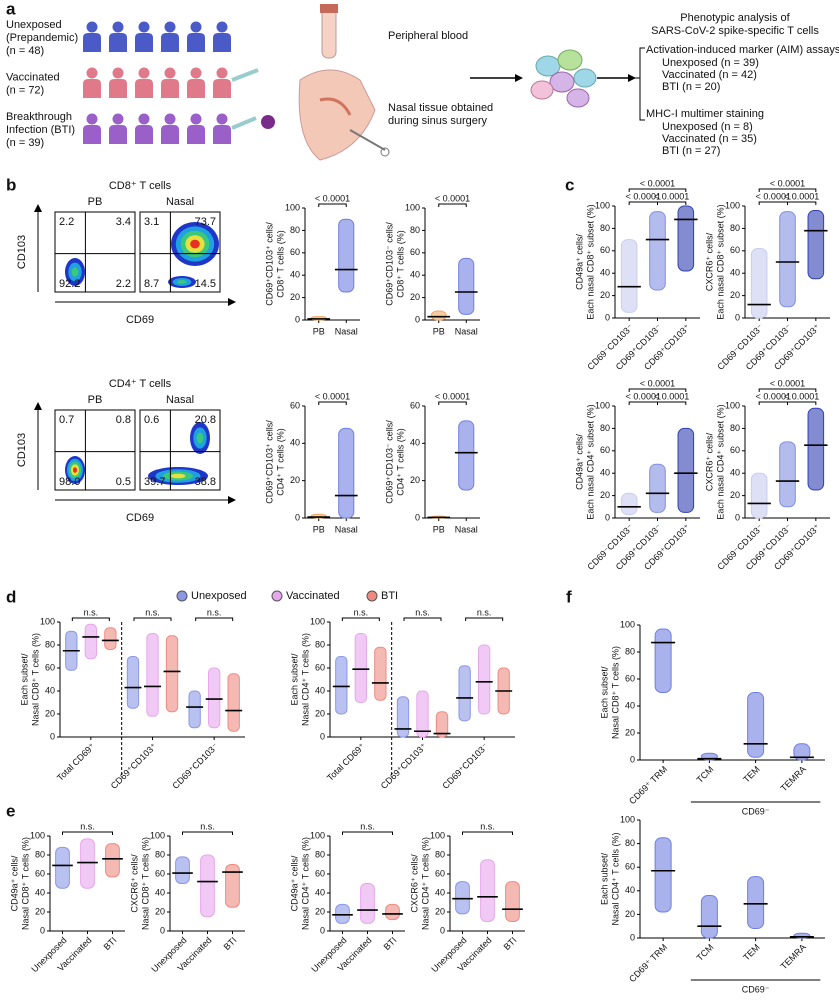 The image size is (839, 1000). What do you see at coordinates (38, 208) in the screenshot?
I see `arrow-head` at bounding box center [38, 208].